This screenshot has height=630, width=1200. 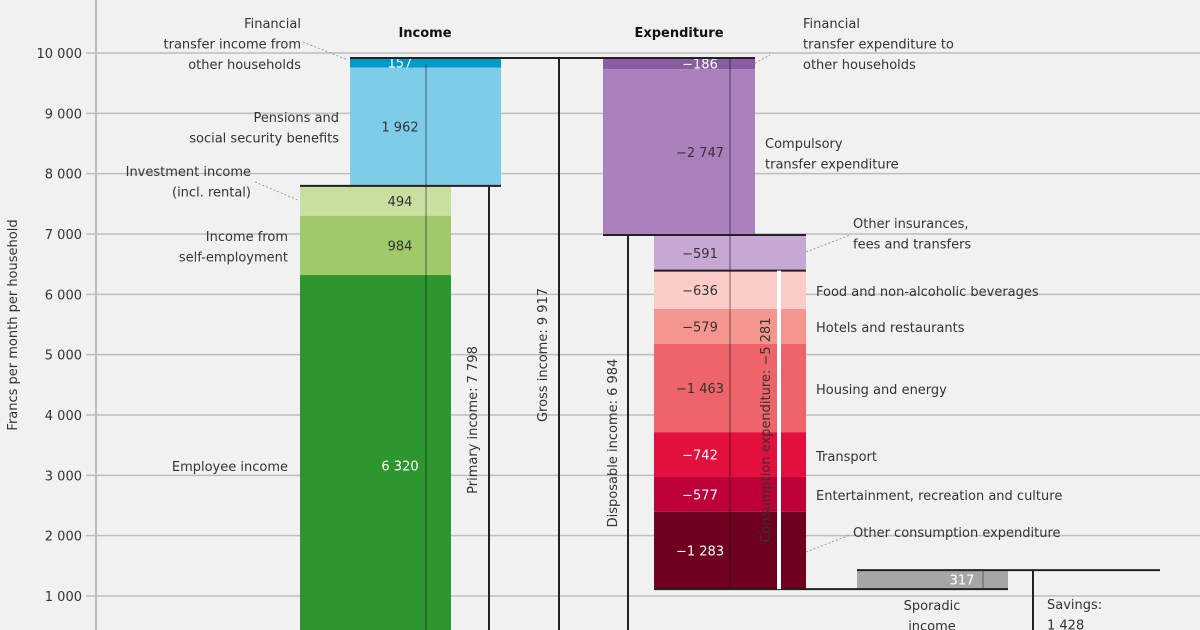 I want to click on label-sporadic-income: income, so click(x=932, y=625).